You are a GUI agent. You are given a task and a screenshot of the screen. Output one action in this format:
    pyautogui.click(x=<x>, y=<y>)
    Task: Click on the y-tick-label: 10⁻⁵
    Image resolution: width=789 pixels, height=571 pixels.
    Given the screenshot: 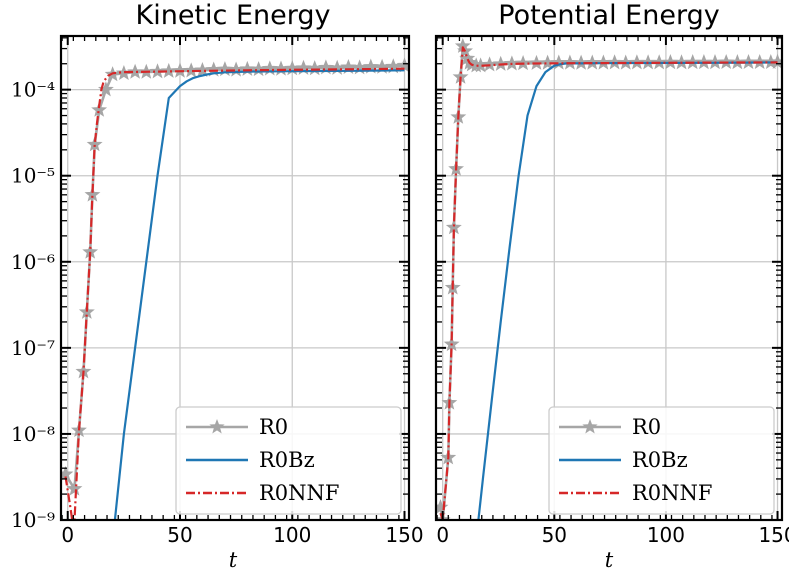 What is the action you would take?
    pyautogui.click(x=33, y=176)
    